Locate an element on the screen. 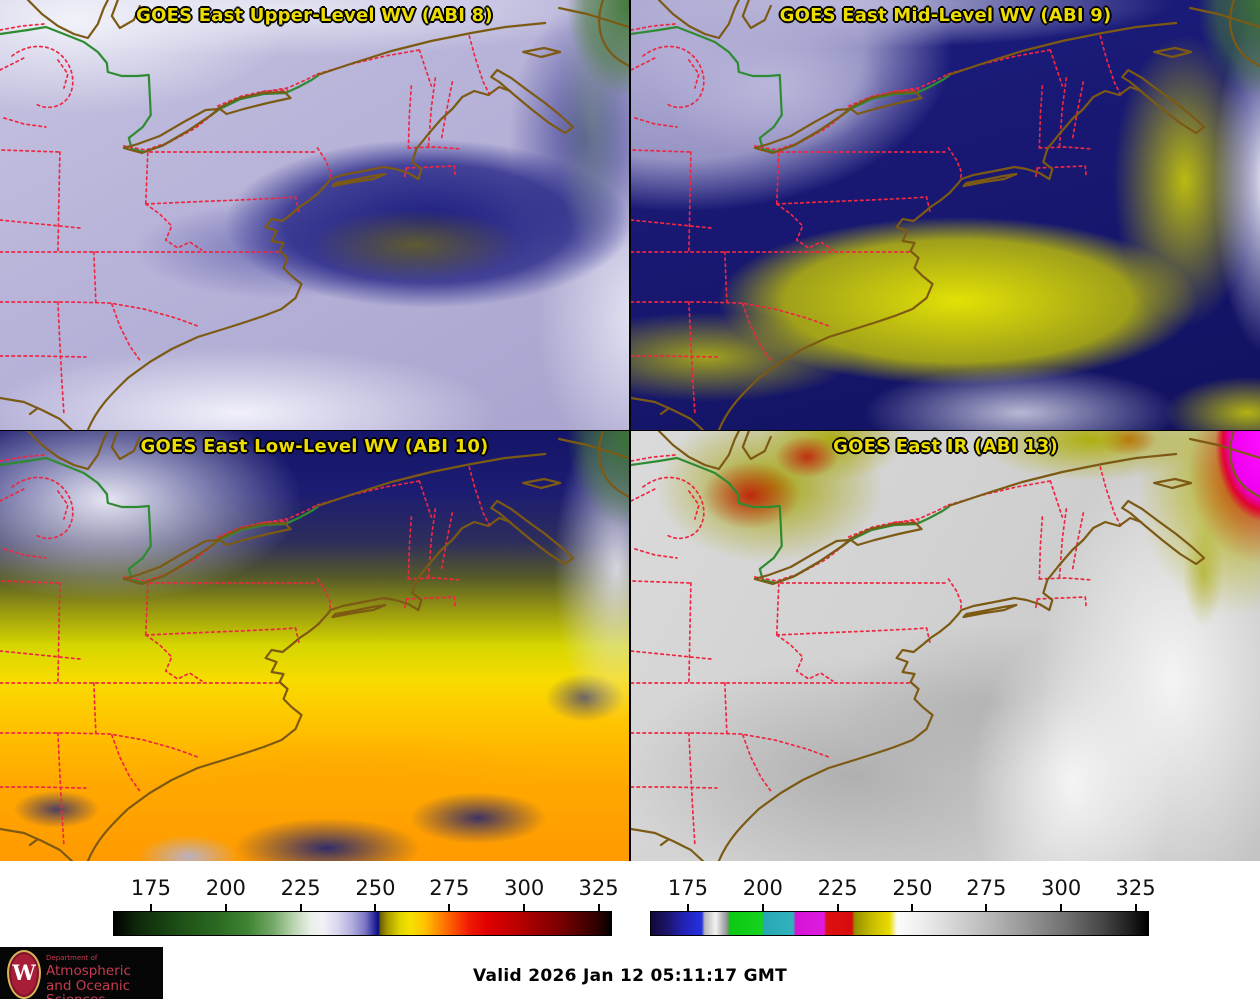 The width and height of the screenshot is (1260, 999). colorbar-gradient-ir is located at coordinates (899, 923).